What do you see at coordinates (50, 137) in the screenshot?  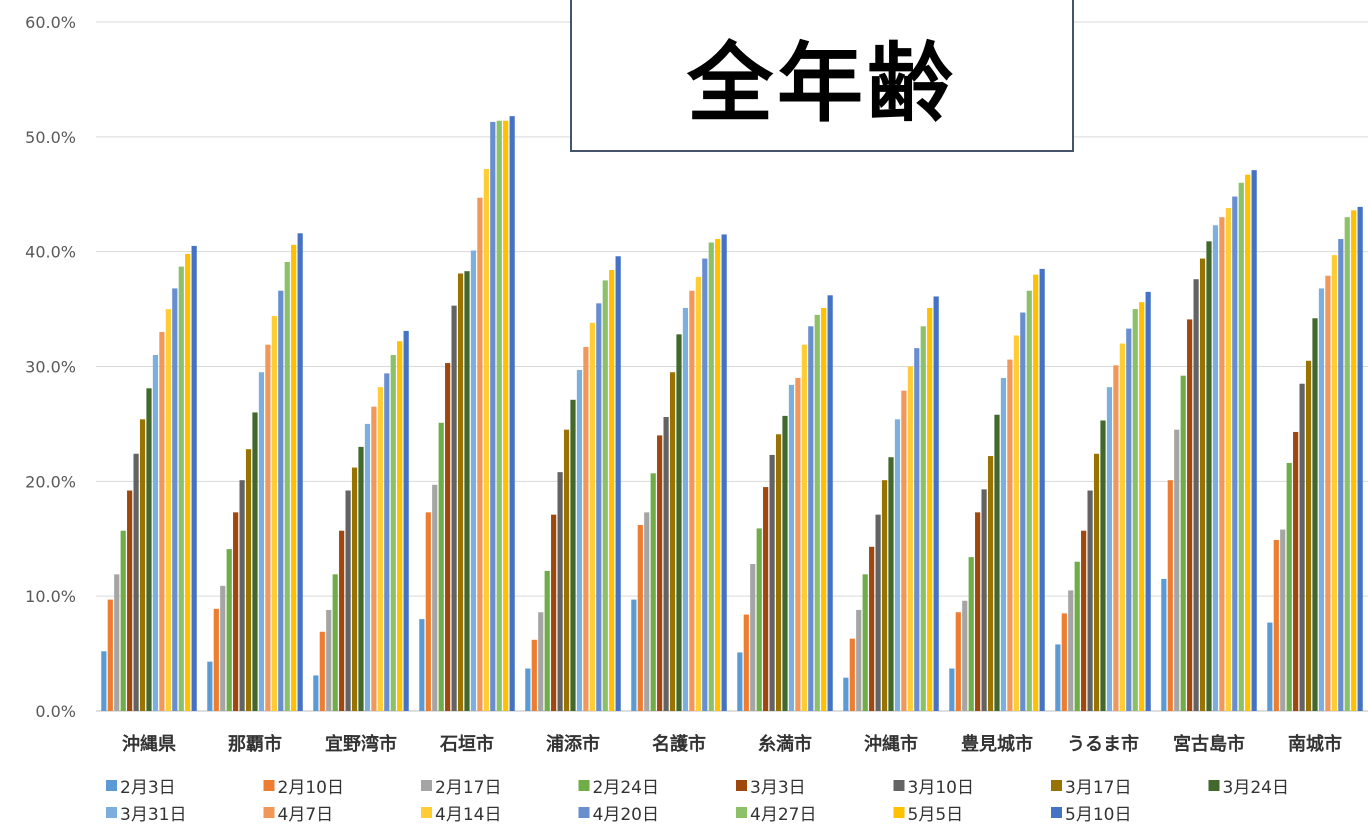 I see `y-tick-label: 50.0%` at bounding box center [50, 137].